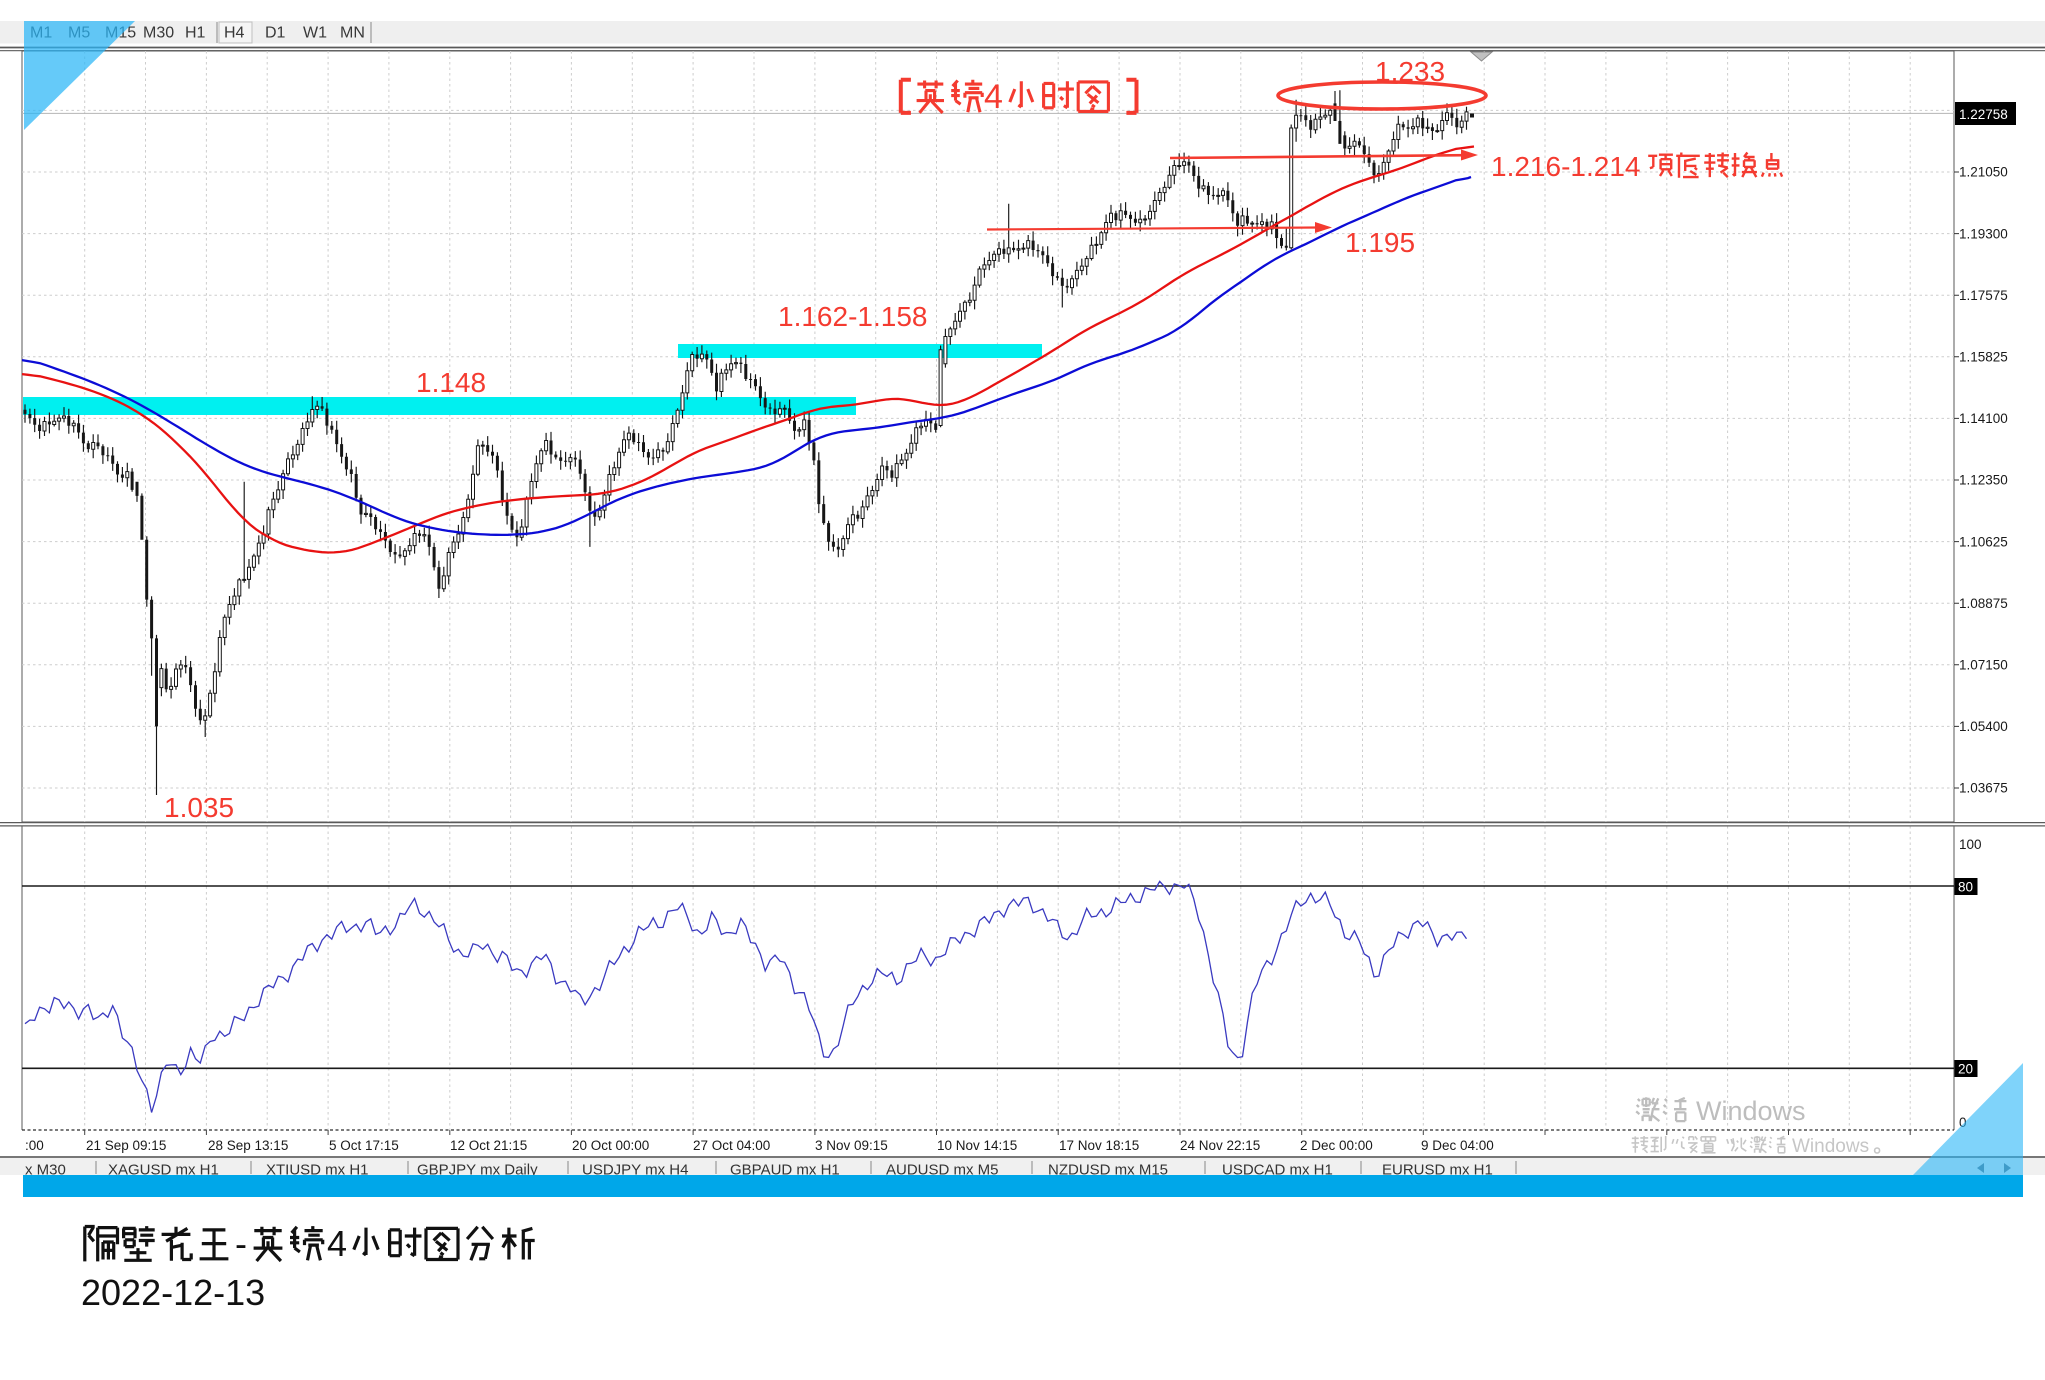 This screenshot has height=1380, width=2045. What do you see at coordinates (275, 33) in the screenshot?
I see `svg-text: D1` at bounding box center [275, 33].